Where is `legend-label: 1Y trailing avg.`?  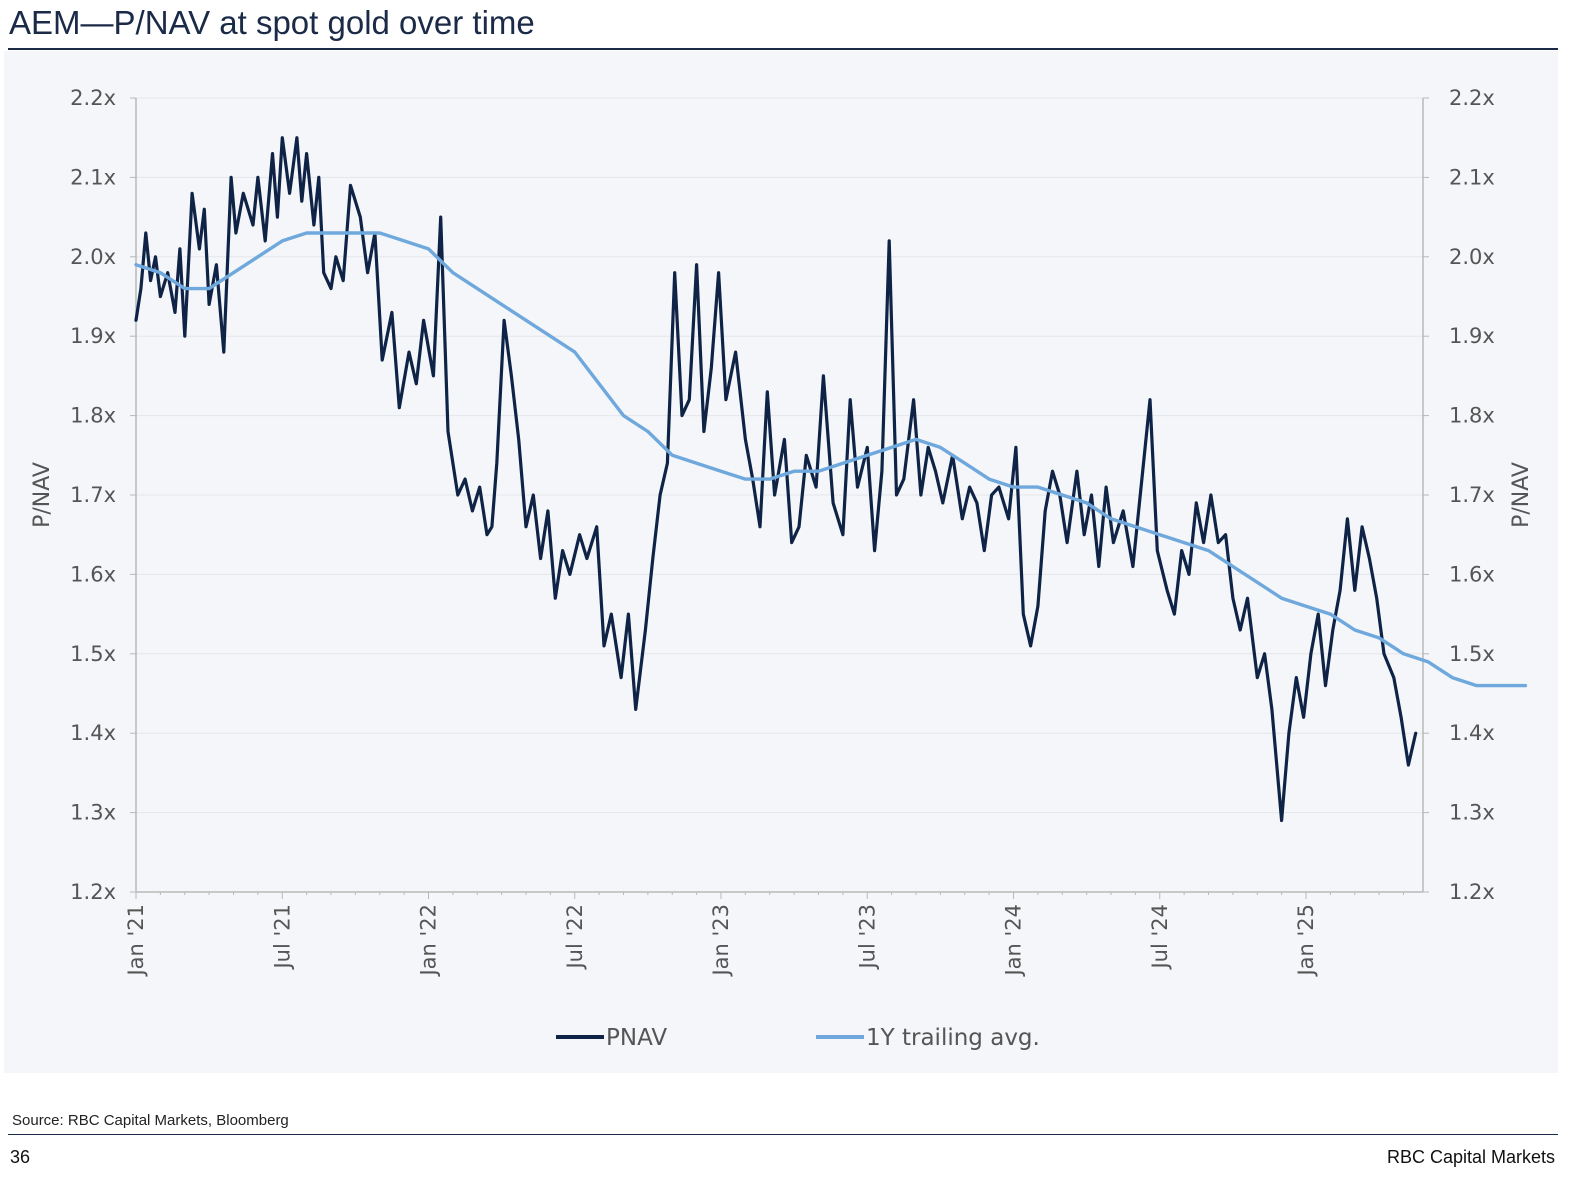 legend-label: 1Y trailing avg. is located at coordinates (953, 1038).